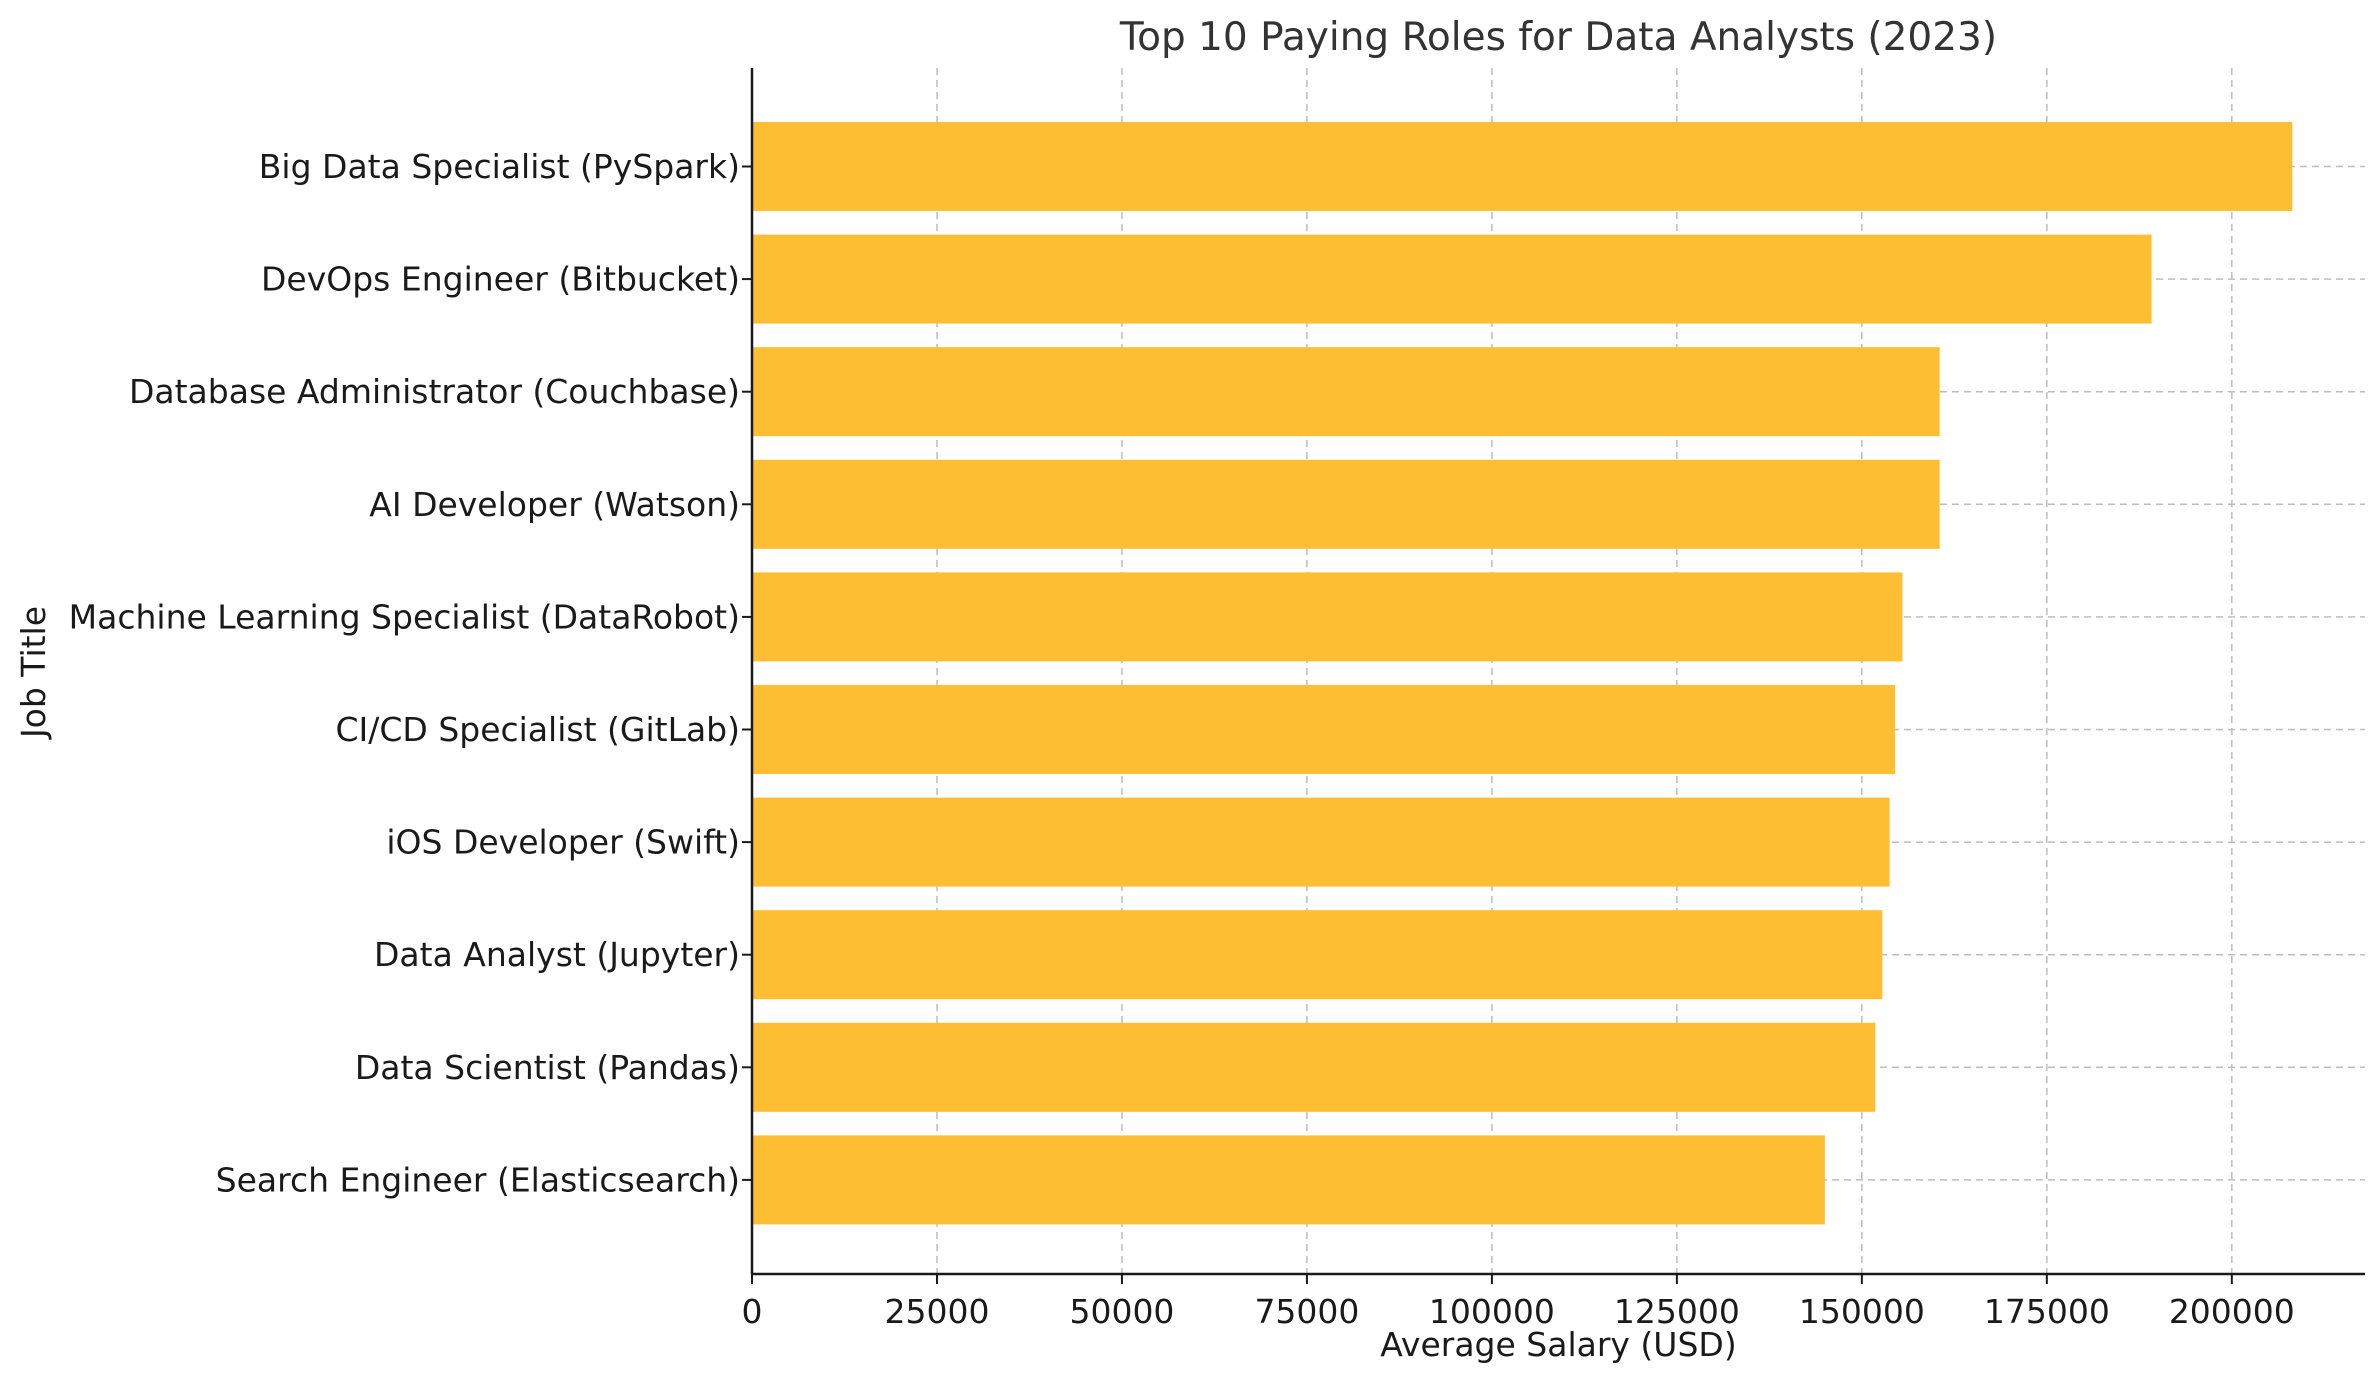 The image size is (2379, 1380). What do you see at coordinates (563, 842) in the screenshot?
I see `y-tick-label: iOS Developer (Swift)` at bounding box center [563, 842].